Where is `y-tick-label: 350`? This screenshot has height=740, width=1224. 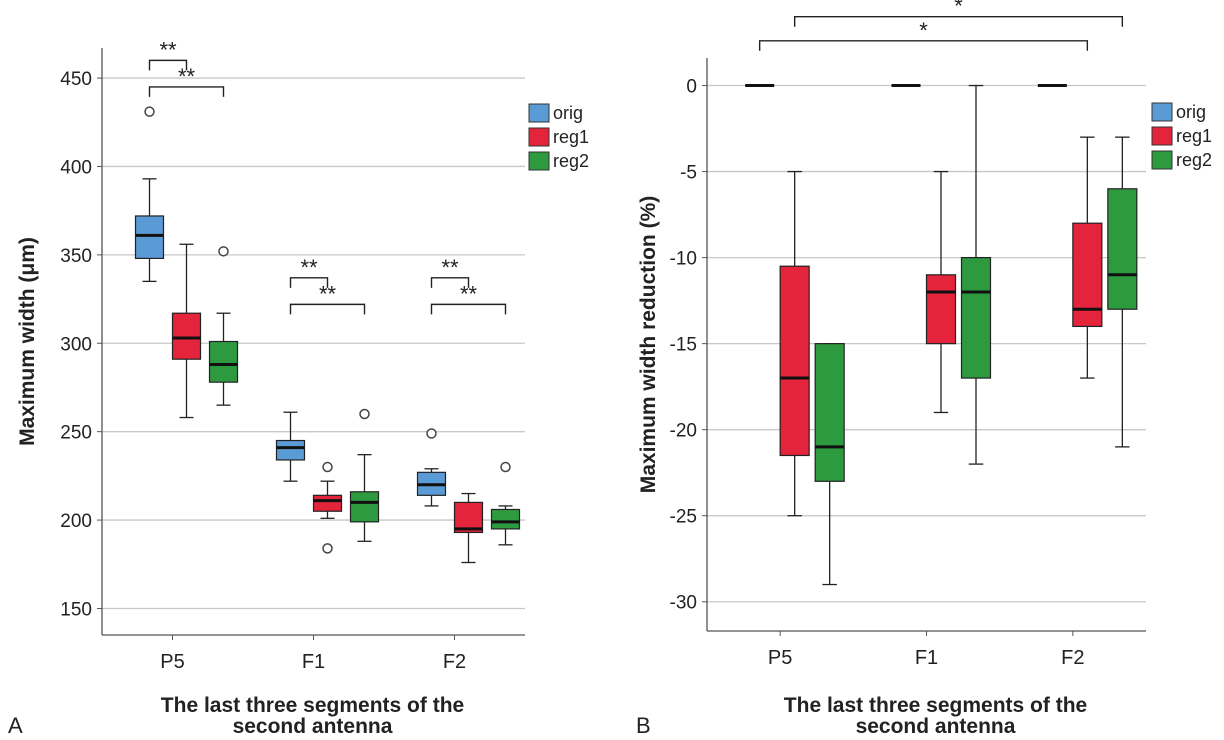
y-tick-label: 350 is located at coordinates (76, 256).